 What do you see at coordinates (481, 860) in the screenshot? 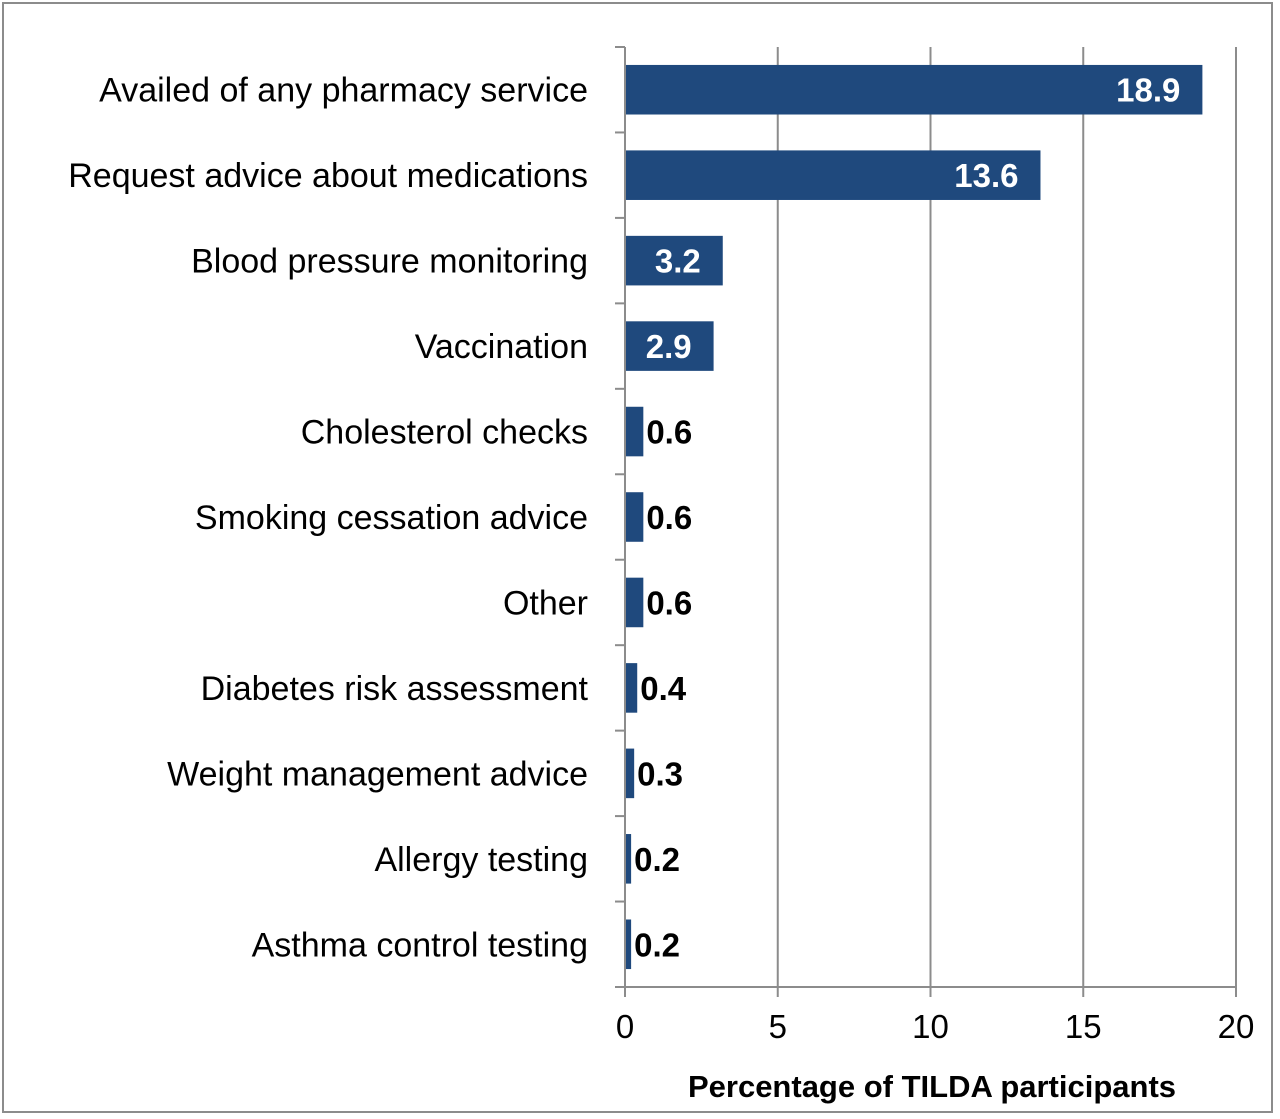
I see `category-label: Allergy testing` at bounding box center [481, 860].